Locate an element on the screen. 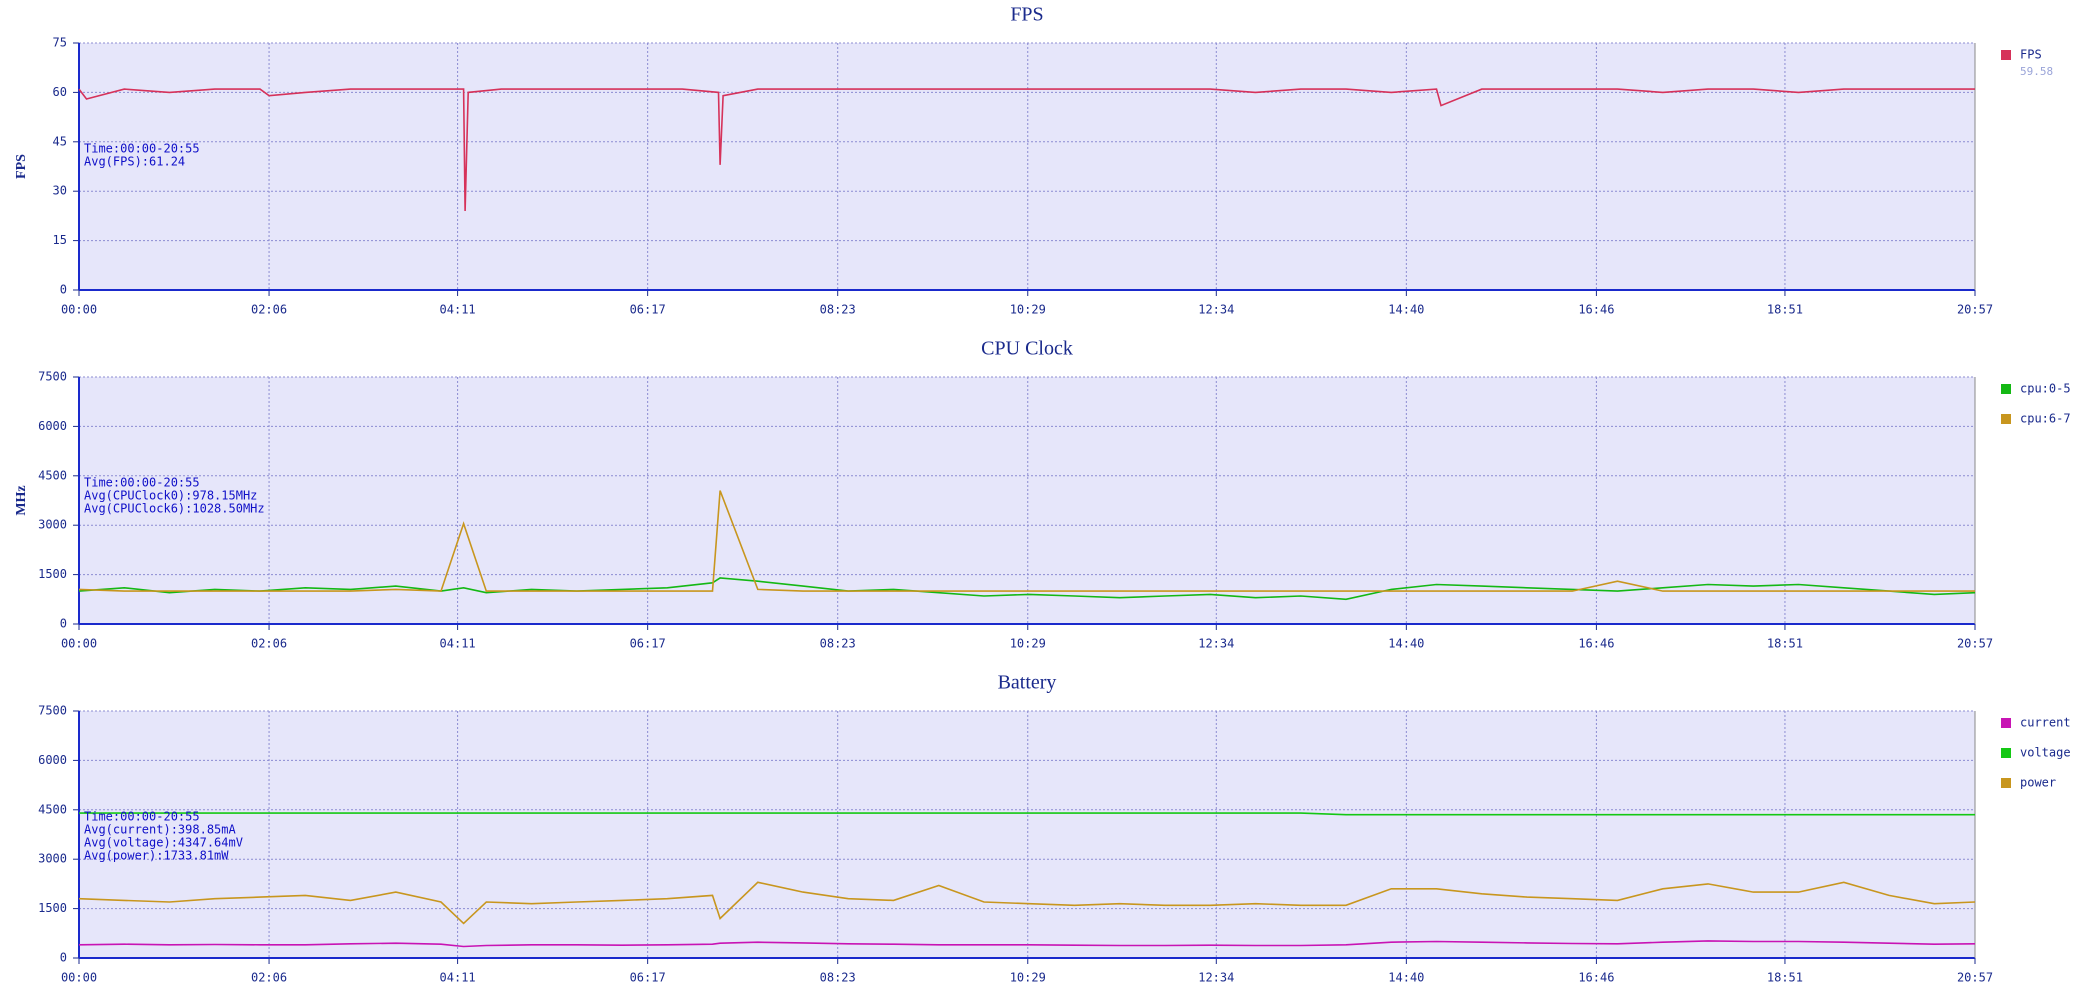 This screenshot has height=994, width=2094. annotation: Avg(power):1733.81mW is located at coordinates (156, 856).